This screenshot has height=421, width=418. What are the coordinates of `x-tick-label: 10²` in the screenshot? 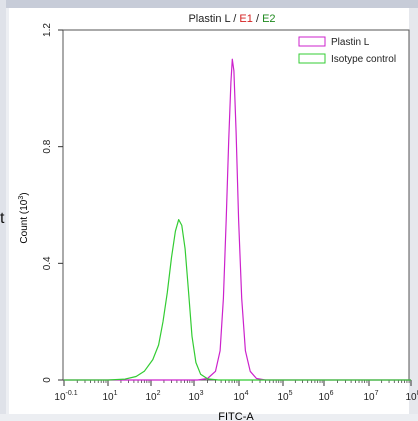 It's located at (152, 396).